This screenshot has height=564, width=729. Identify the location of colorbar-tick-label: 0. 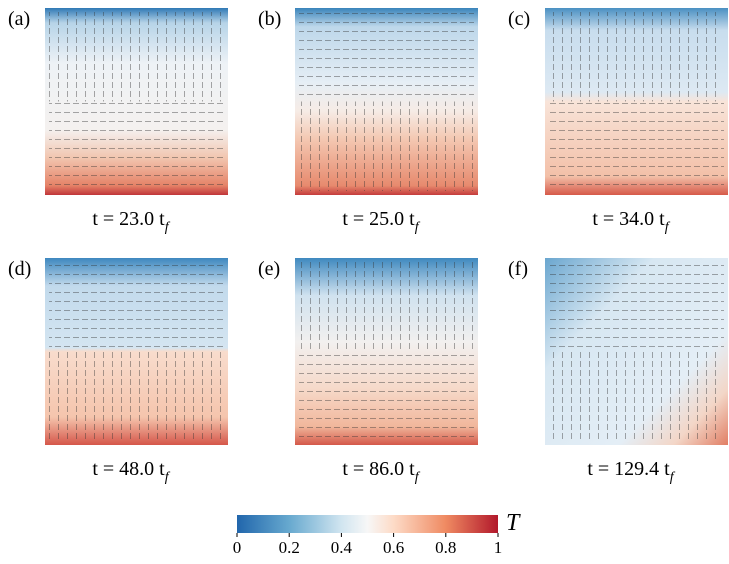
(237, 547).